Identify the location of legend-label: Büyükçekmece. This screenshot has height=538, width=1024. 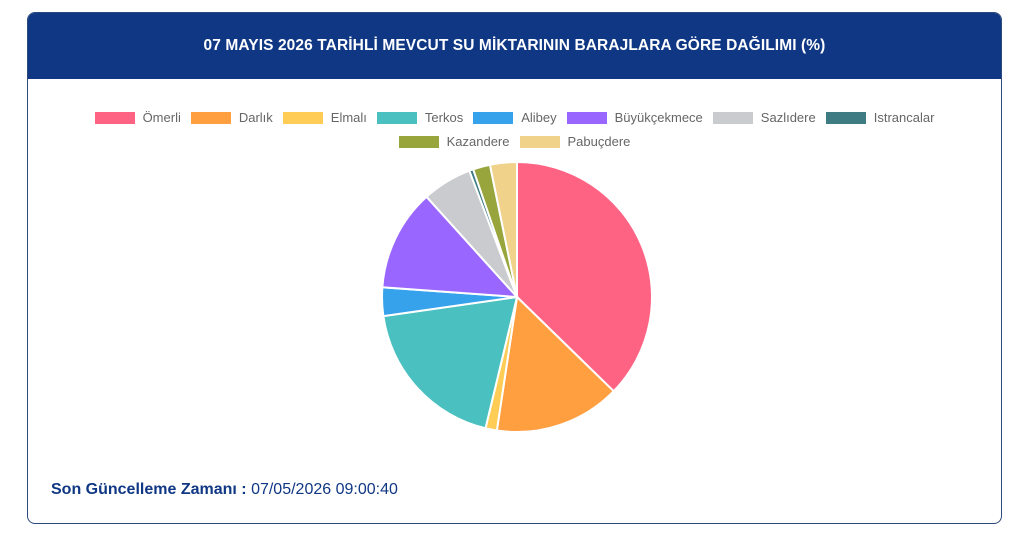
(658, 117).